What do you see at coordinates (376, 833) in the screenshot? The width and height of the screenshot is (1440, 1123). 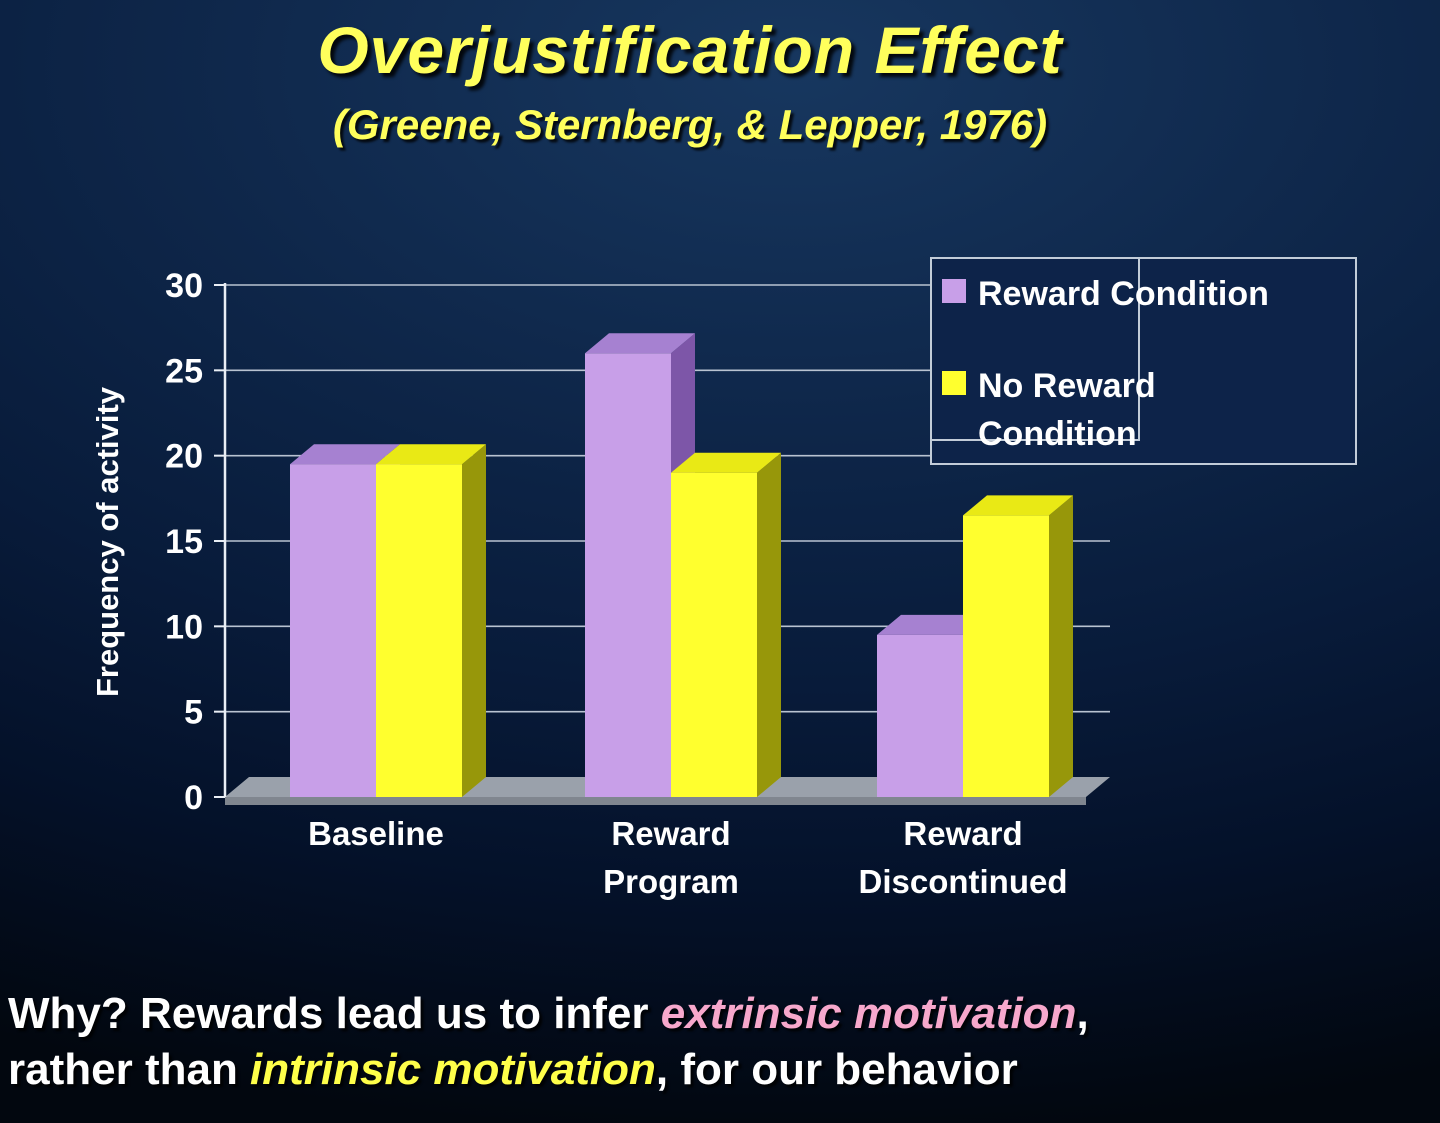 I see `category-label: Baseline` at bounding box center [376, 833].